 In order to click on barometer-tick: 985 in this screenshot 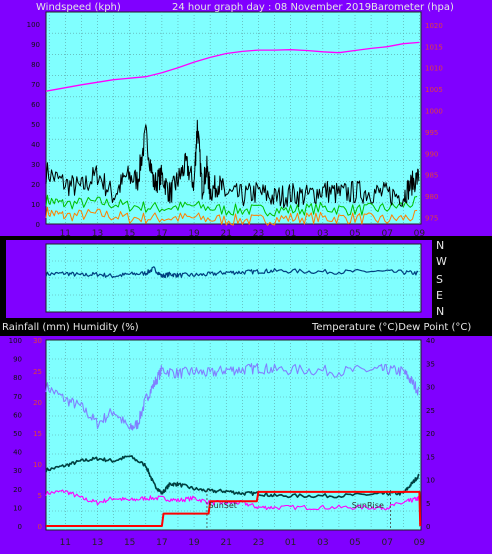, I will do `click(431, 176)`.